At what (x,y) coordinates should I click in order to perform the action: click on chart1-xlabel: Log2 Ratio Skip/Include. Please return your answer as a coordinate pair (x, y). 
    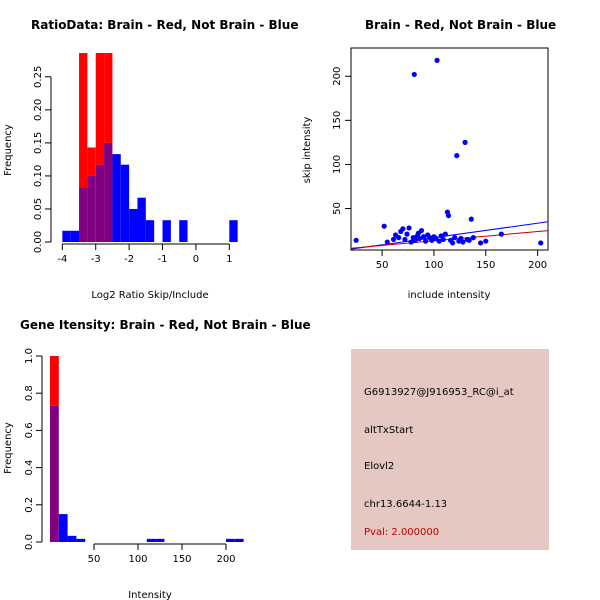
    Looking at the image, I should click on (149, 295).